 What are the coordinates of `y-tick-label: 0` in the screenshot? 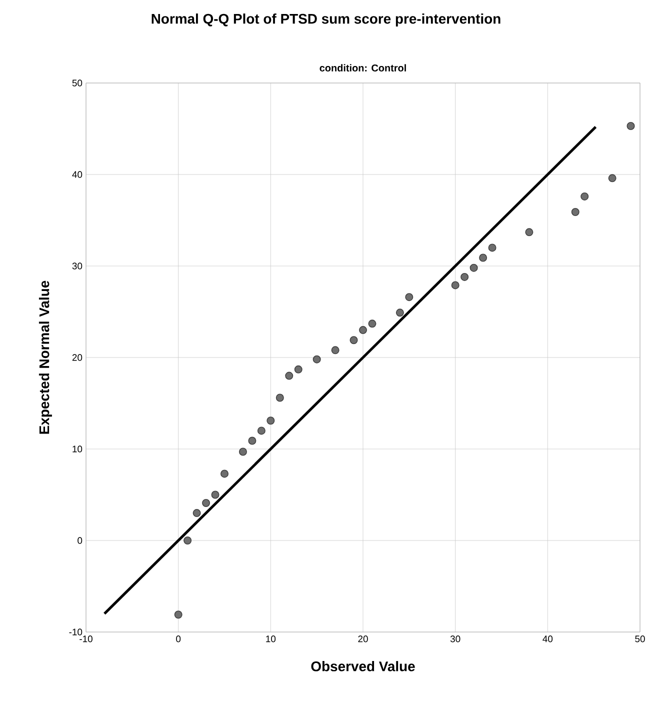 It's located at (80, 540).